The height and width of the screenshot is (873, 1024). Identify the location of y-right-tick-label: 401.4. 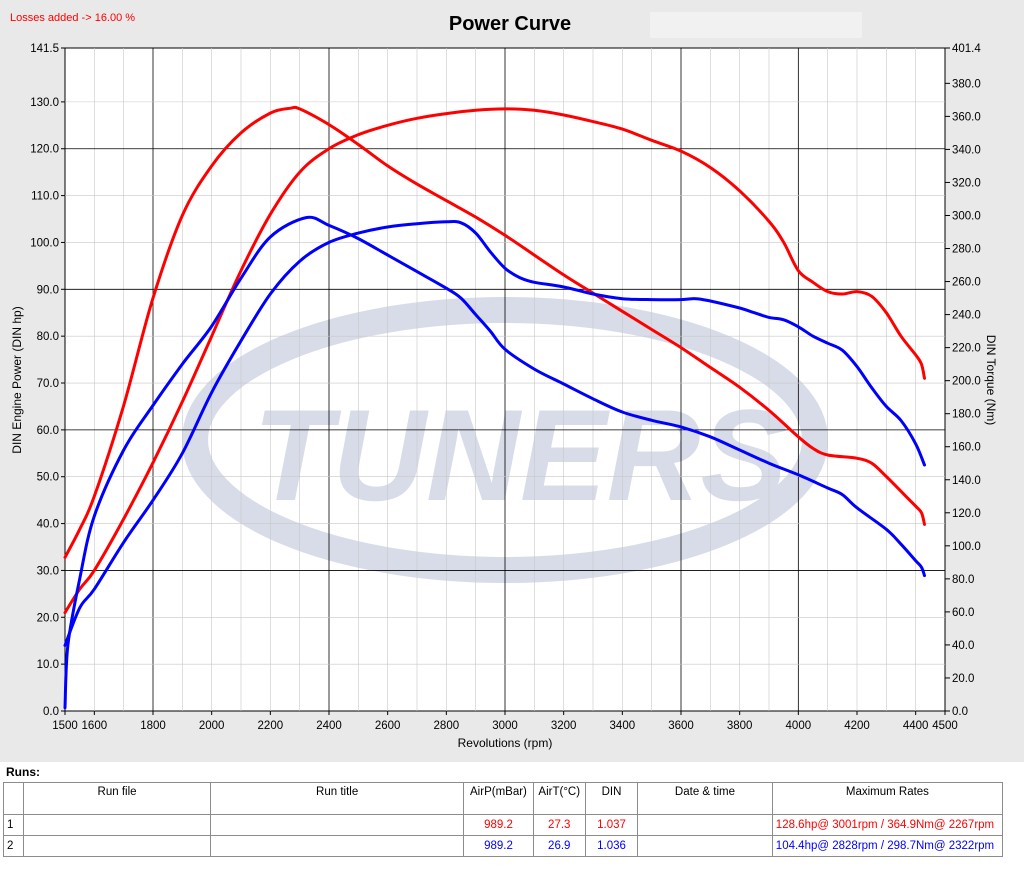
(966, 49).